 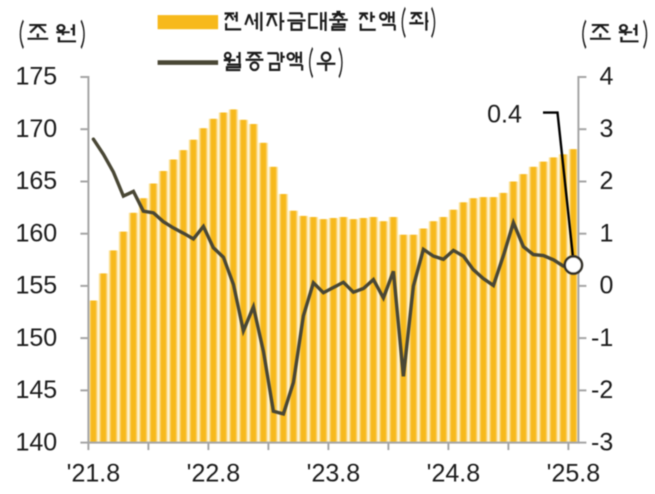 I want to click on svg-text: 155, so click(x=36, y=286).